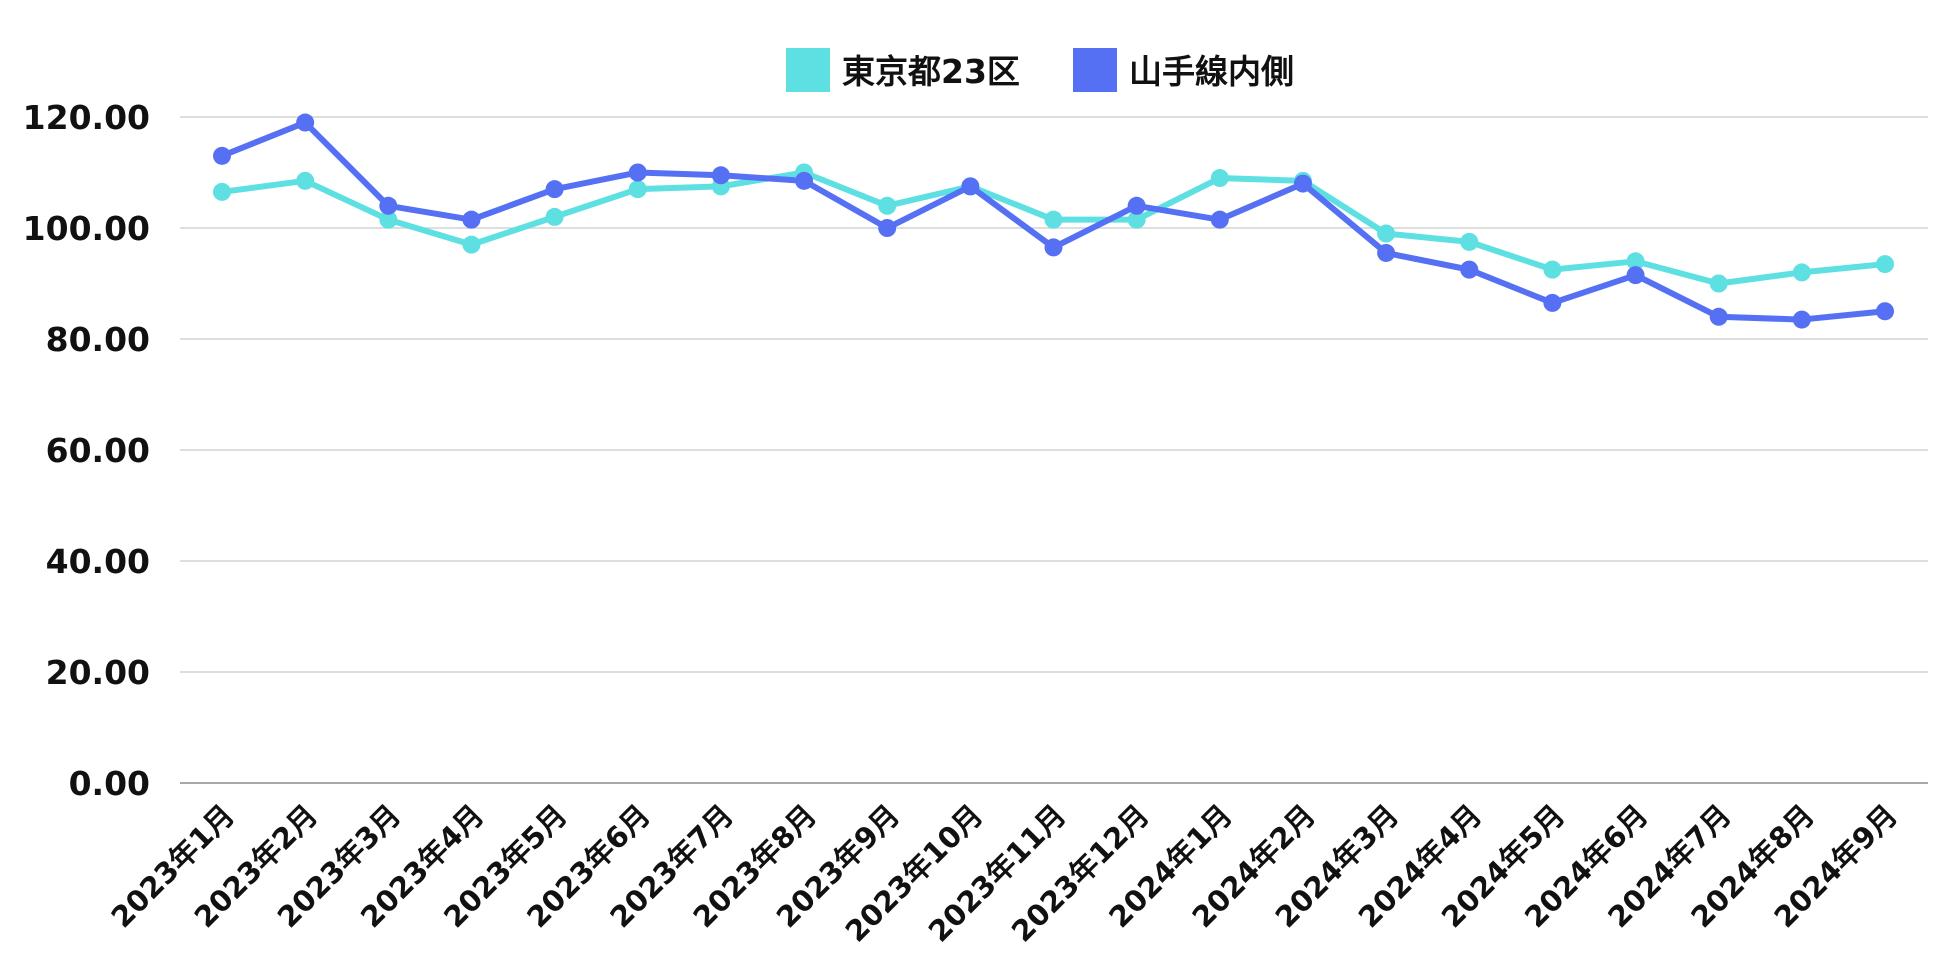  Describe the element at coordinates (1040, 70) in the screenshot. I see `legend: 東京都23区 山手線内側` at that location.